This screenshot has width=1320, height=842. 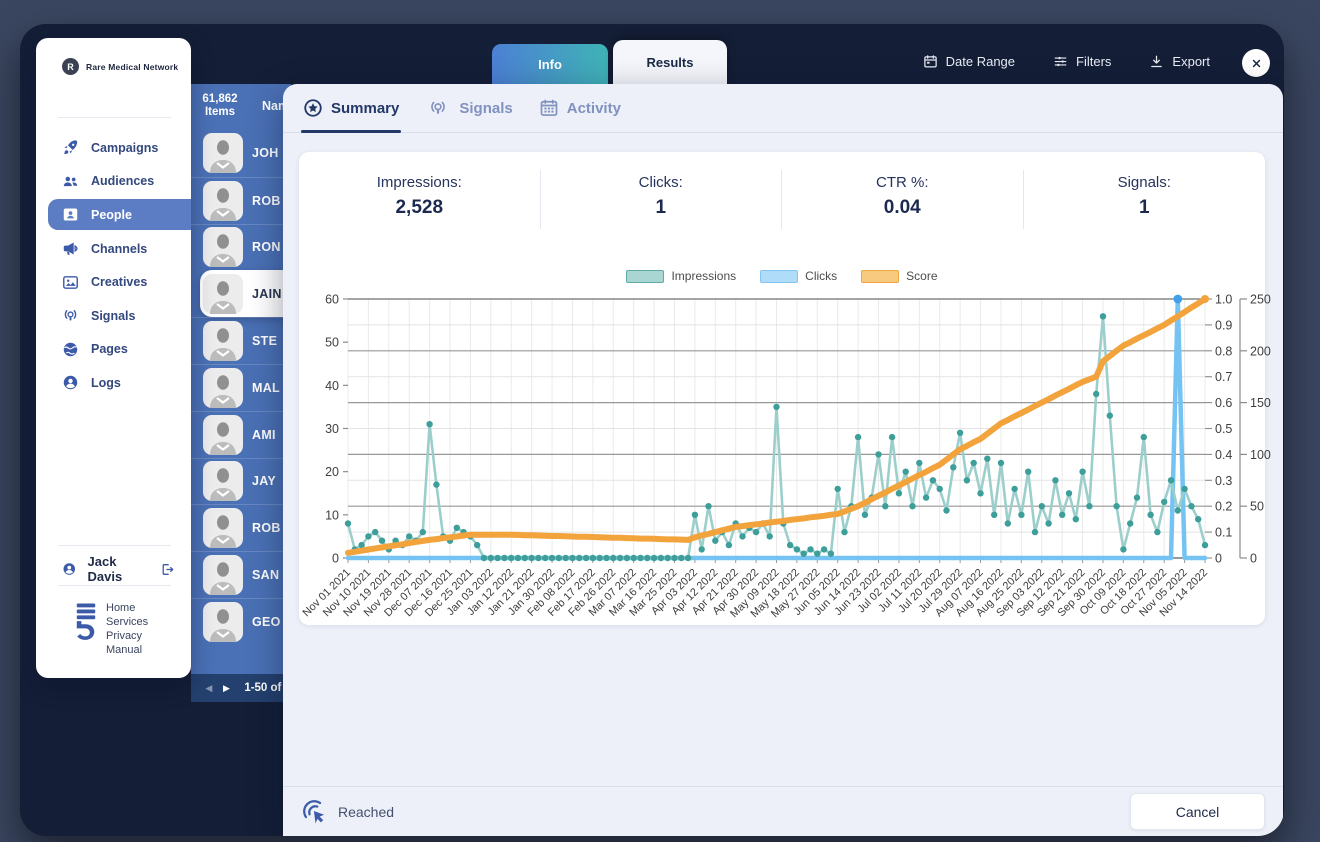 I want to click on legend-item-clicks: Clicks, so click(x=798, y=276).